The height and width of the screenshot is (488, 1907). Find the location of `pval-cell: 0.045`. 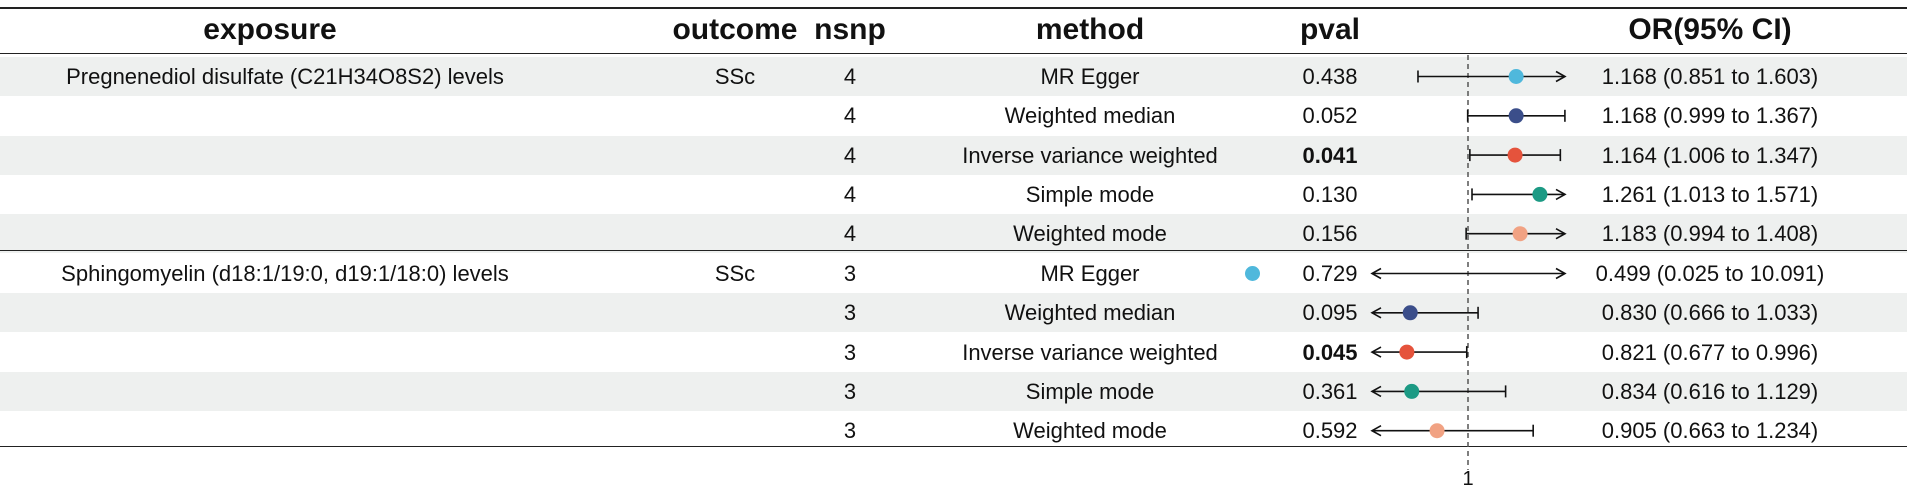

pval-cell: 0.045 is located at coordinates (1330, 352).